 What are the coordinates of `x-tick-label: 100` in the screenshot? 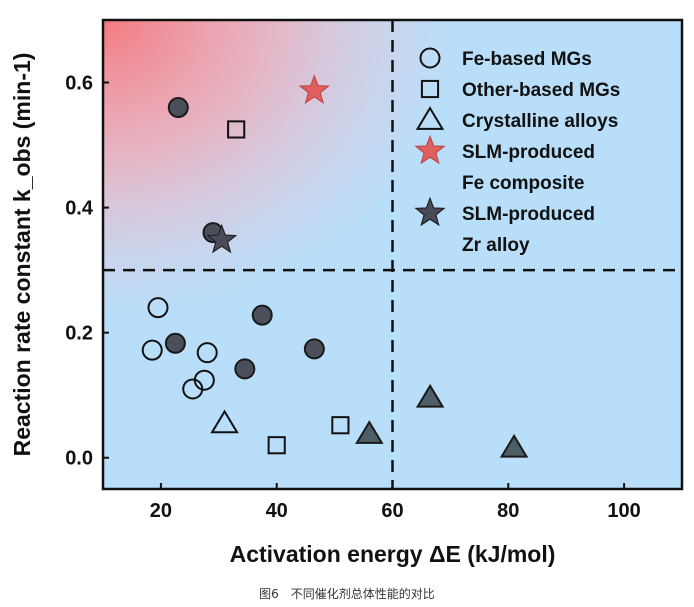 It's located at (623, 511).